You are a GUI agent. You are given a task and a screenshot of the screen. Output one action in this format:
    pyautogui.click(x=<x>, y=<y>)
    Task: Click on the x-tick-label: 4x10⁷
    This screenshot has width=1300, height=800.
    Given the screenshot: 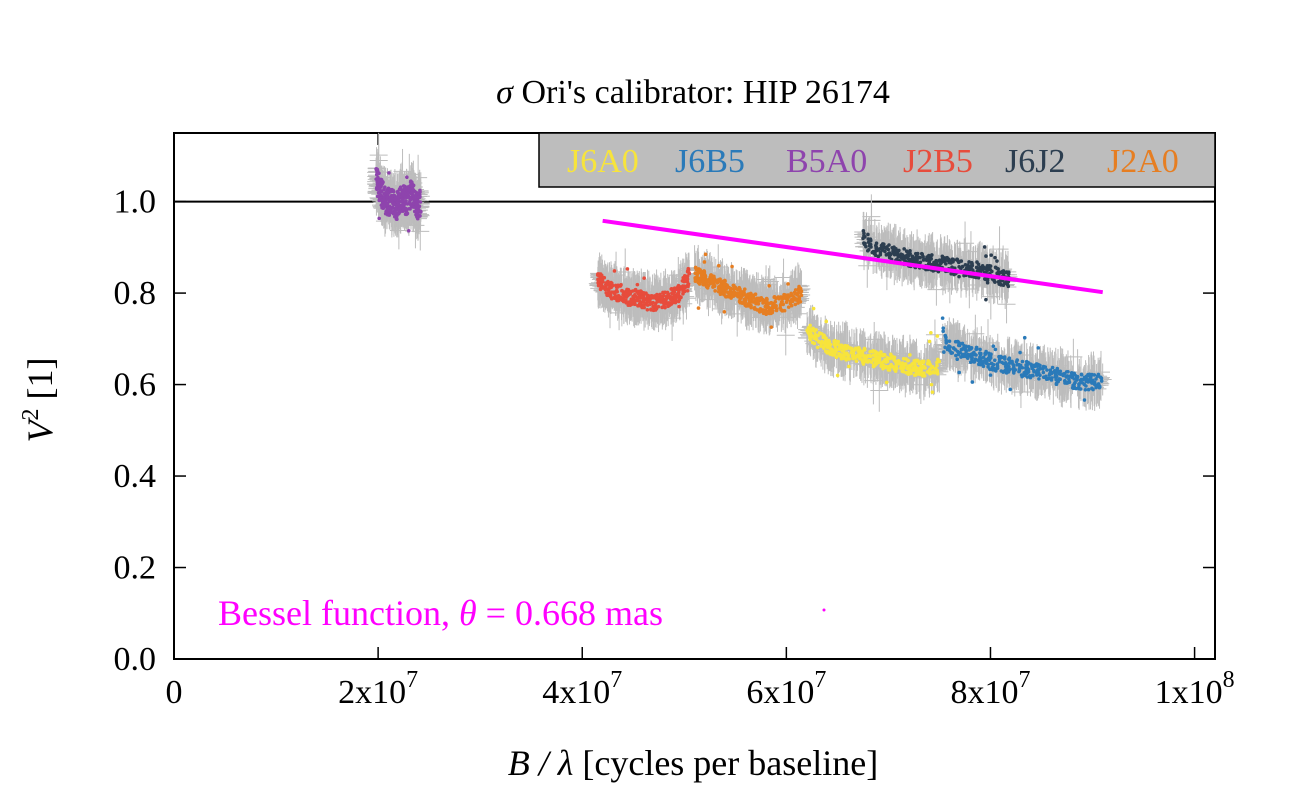 What is the action you would take?
    pyautogui.click(x=582, y=689)
    